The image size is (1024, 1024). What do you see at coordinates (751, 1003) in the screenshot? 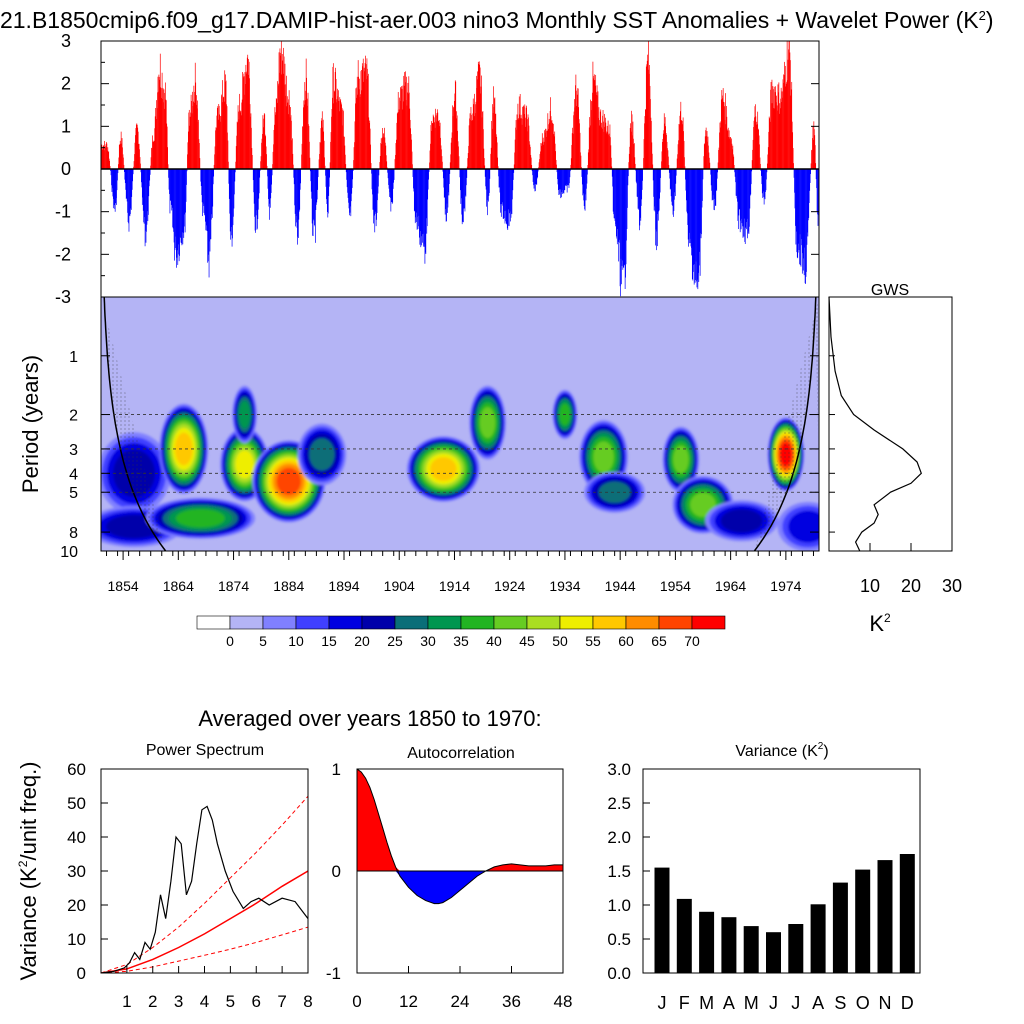
I see `variance-month-label: M` at bounding box center [751, 1003].